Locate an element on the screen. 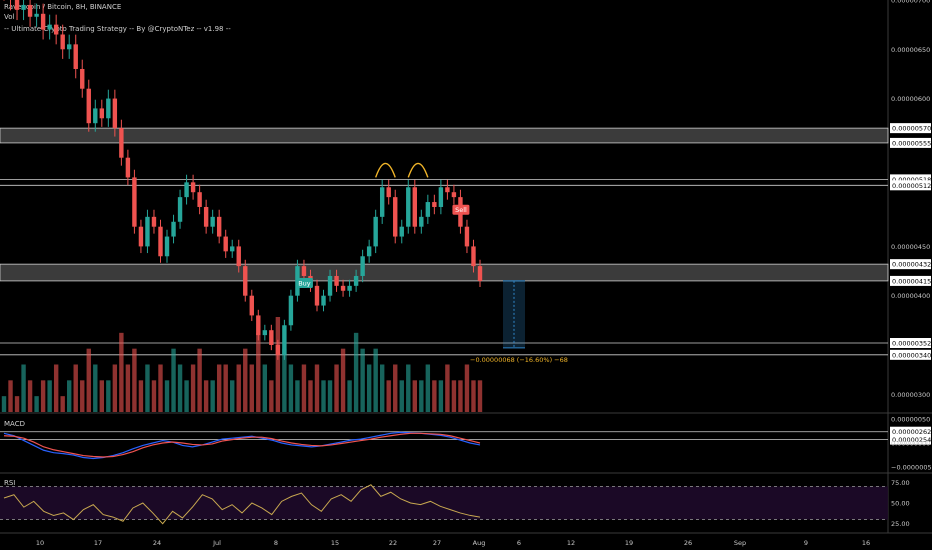  macd-axis-tick-label: 0.00000000 is located at coordinates (910, 444).